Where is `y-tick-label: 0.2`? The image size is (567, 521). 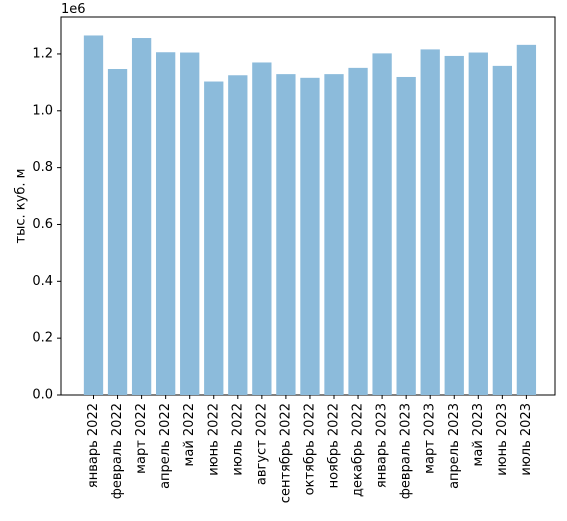
y-tick-label: 0.2 is located at coordinates (42, 338).